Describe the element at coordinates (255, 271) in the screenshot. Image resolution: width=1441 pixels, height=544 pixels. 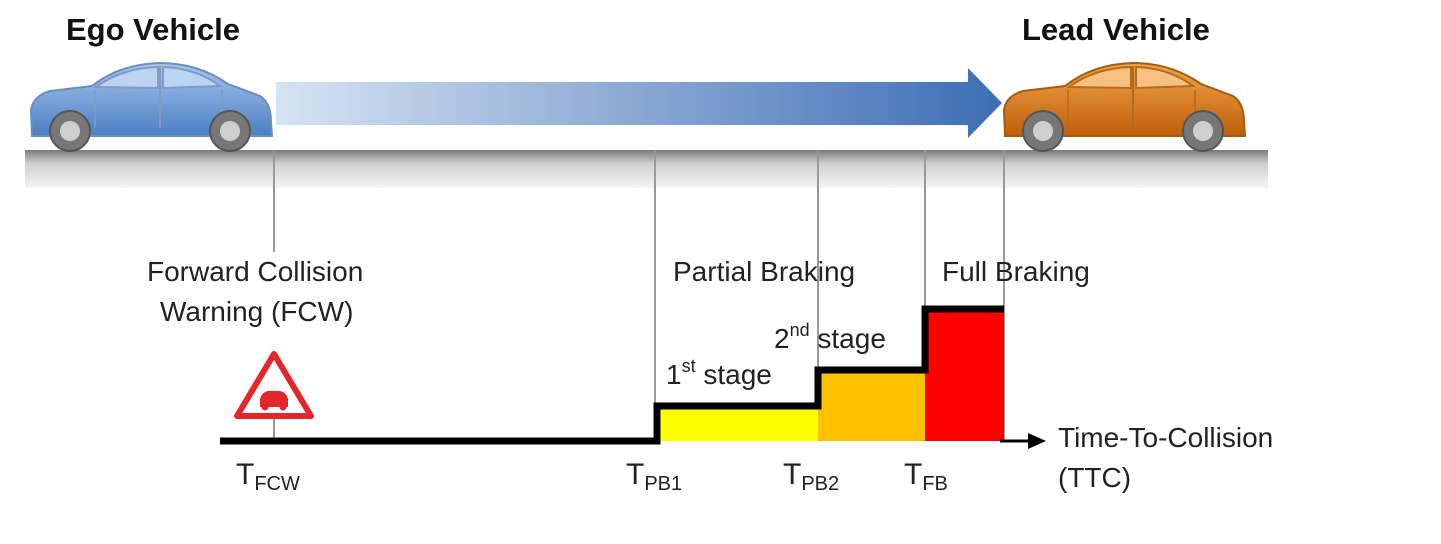
I see `fcw-label-line1: Forward Collision` at that location.